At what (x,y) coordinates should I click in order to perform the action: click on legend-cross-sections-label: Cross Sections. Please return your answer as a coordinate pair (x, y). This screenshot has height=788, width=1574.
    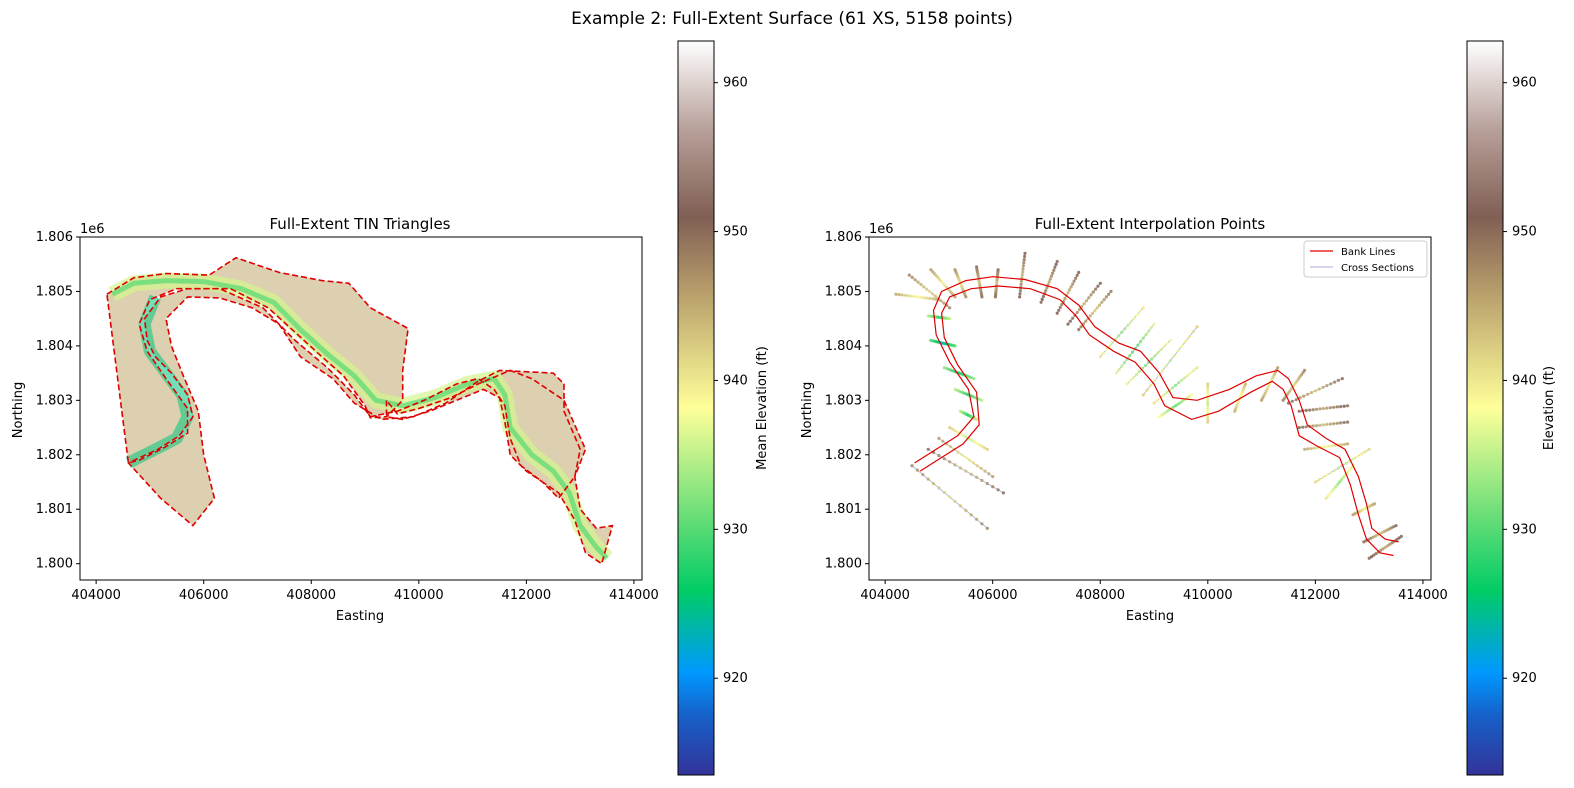
    Looking at the image, I should click on (1377, 268).